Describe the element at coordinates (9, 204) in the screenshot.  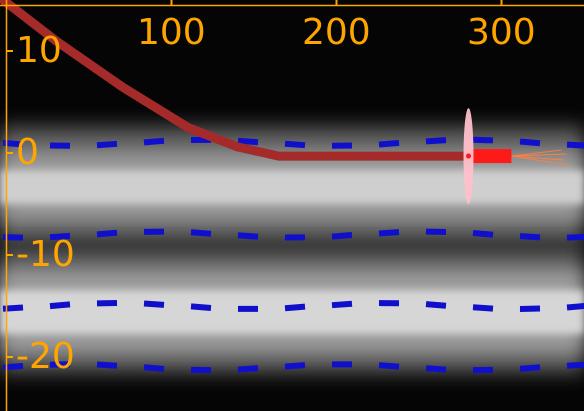
I see `y-axis-ticks` at that location.